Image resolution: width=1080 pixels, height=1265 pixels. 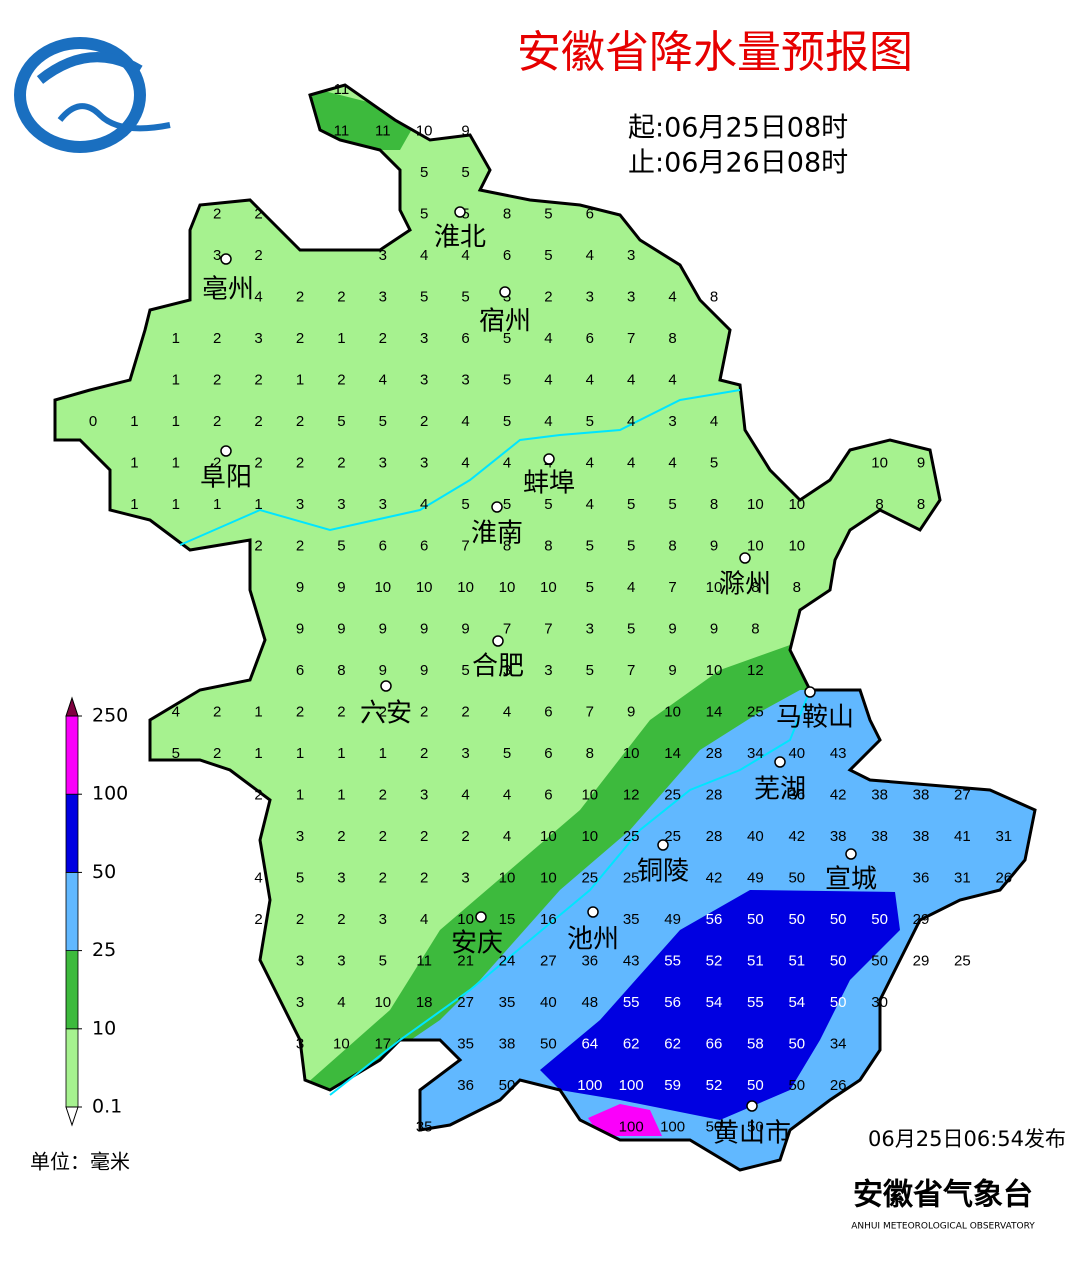 I want to click on grid-value: 11, so click(x=383, y=130).